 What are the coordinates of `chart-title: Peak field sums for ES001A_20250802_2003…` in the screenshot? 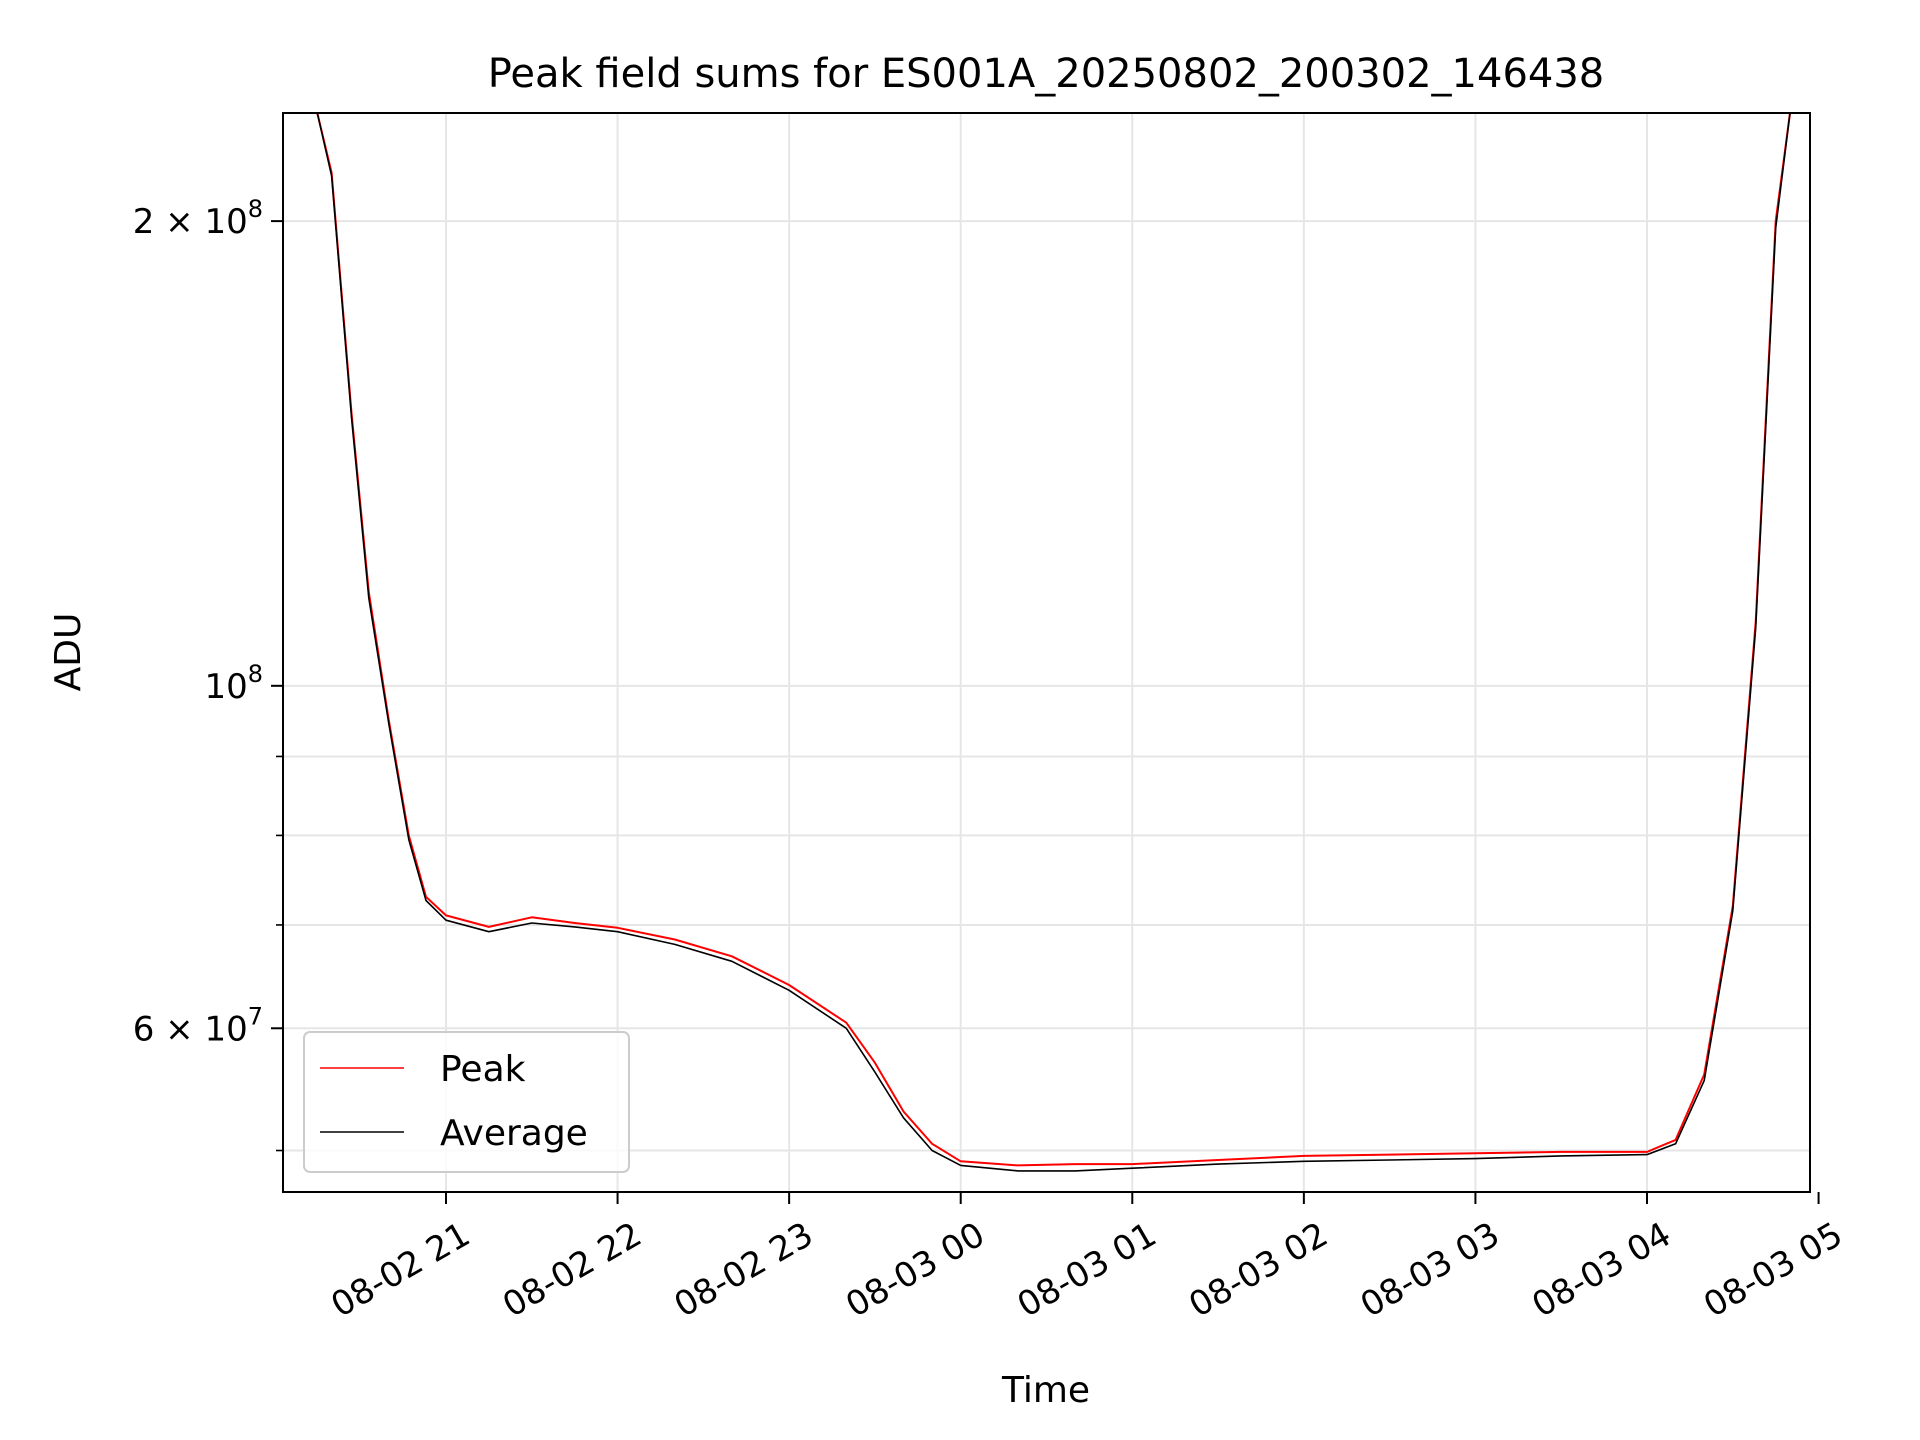 It's located at (1046, 74).